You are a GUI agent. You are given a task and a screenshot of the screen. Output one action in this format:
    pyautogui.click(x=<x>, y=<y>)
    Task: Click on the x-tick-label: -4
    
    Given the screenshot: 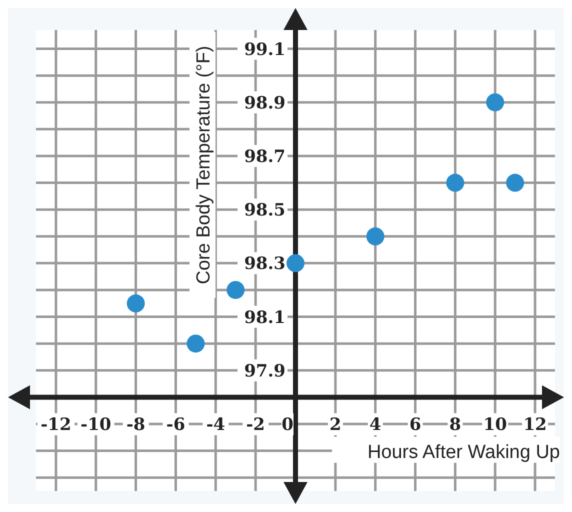 What is the action you would take?
    pyautogui.click(x=216, y=425)
    